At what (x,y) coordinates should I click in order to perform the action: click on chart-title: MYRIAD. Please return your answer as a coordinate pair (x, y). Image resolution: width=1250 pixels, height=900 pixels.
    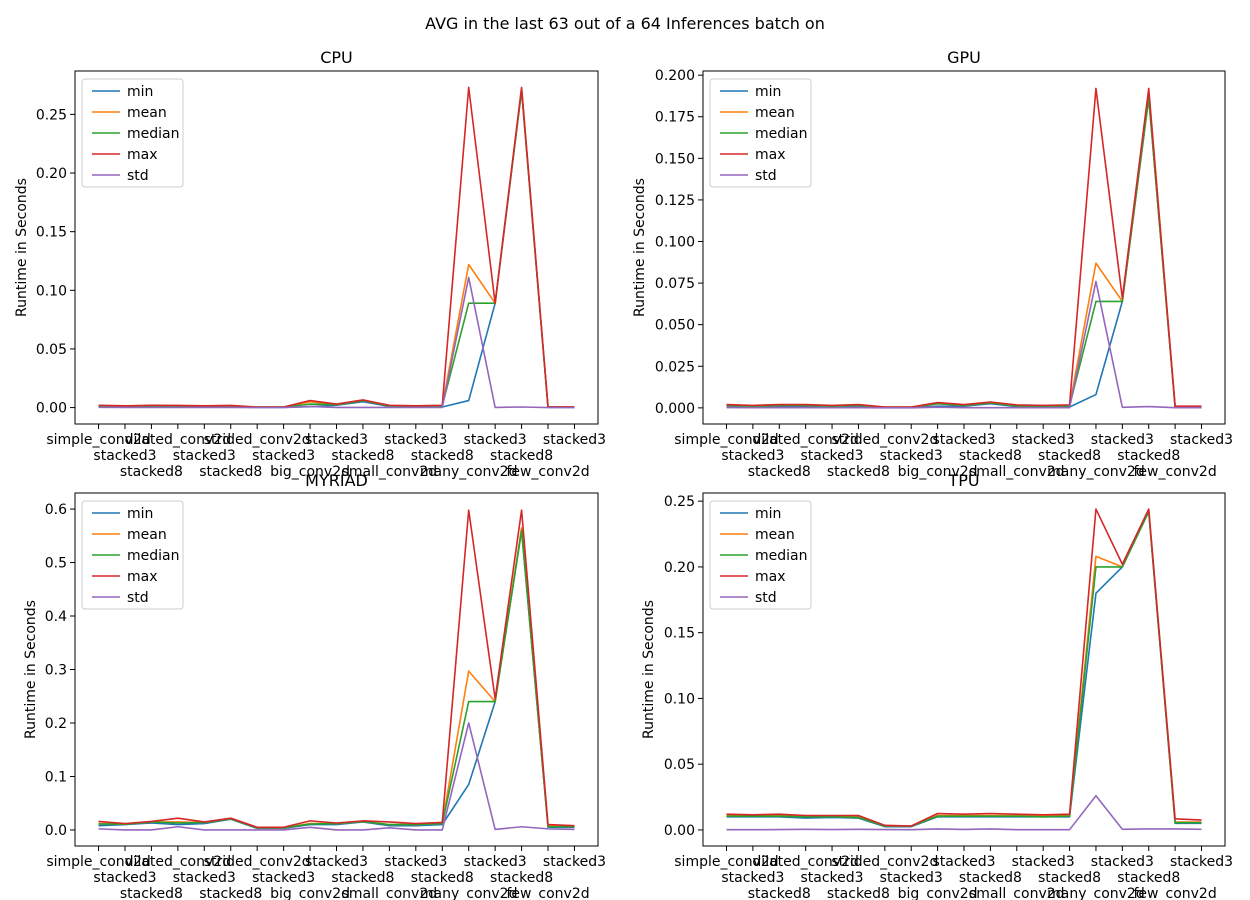
    Looking at the image, I should click on (336, 480).